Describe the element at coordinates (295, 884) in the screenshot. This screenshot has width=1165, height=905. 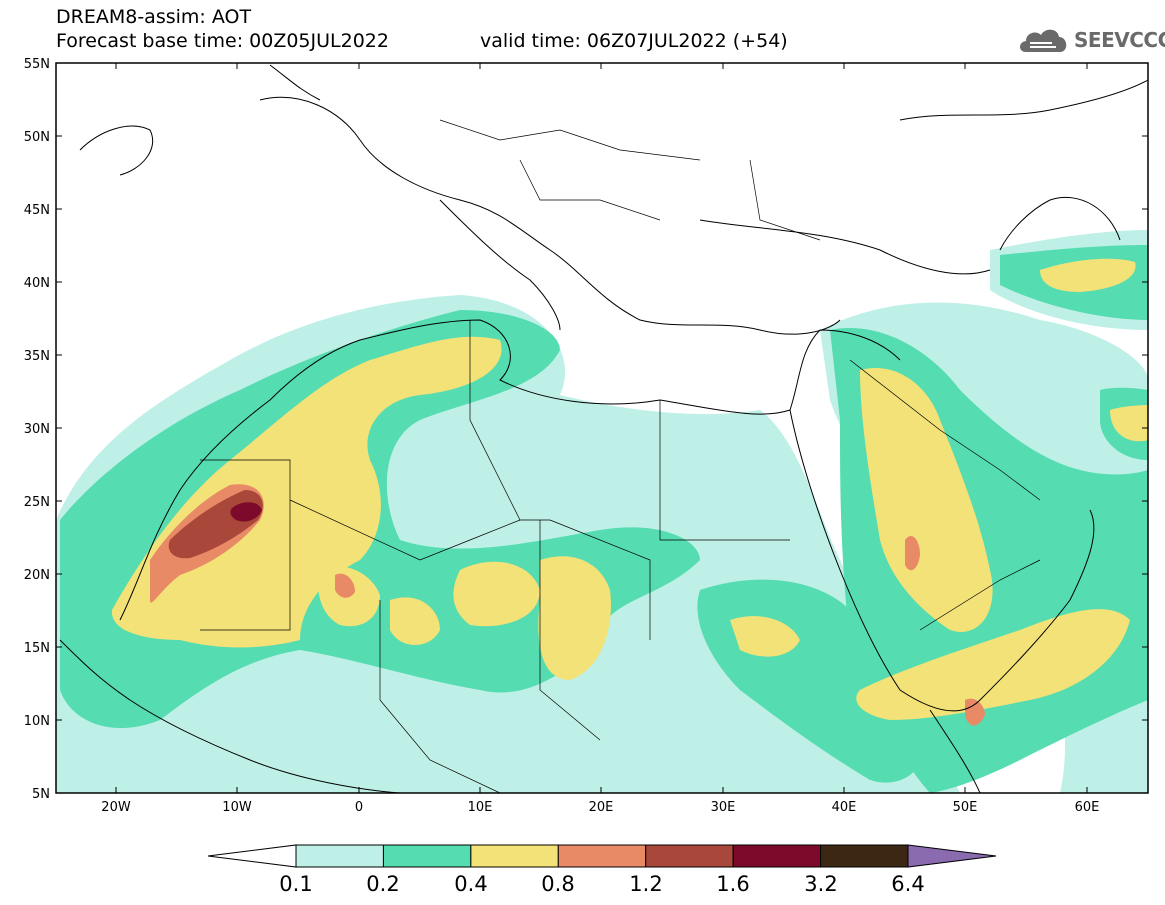
I see `colorbar-label: 0.1` at that location.